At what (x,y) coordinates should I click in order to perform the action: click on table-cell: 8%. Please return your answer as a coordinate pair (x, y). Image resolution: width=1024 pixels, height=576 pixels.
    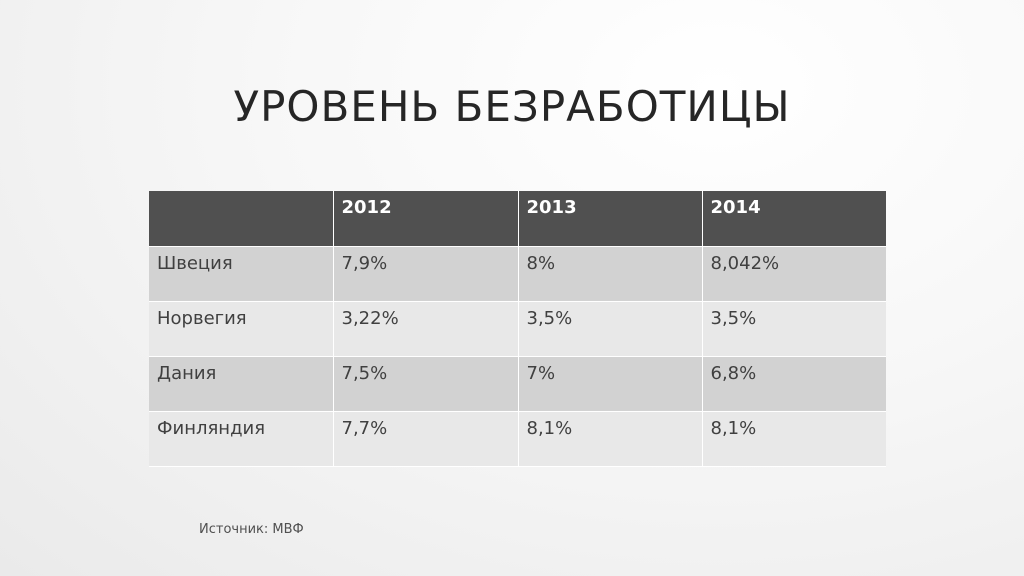
    Looking at the image, I should click on (610, 274).